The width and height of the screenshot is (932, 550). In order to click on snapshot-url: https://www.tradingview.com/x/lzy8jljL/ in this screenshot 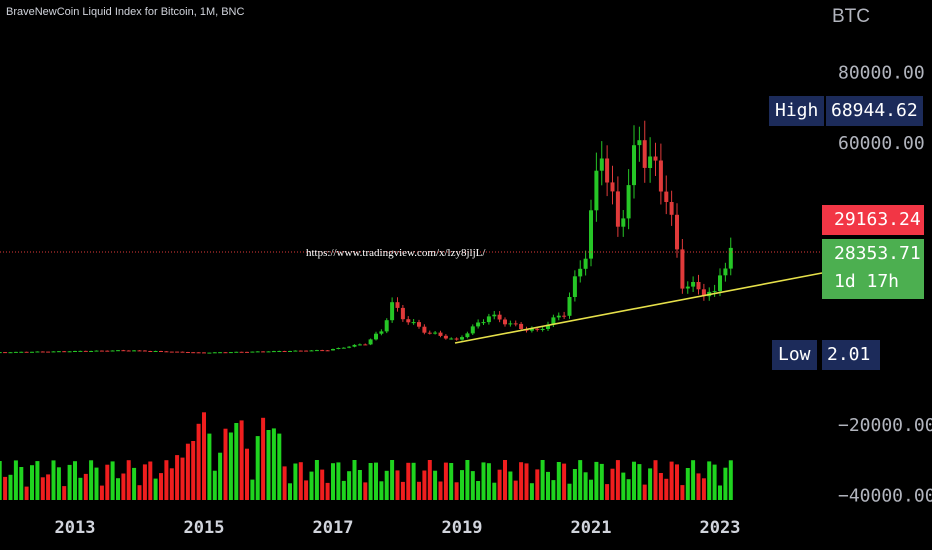, I will do `click(396, 253)`.